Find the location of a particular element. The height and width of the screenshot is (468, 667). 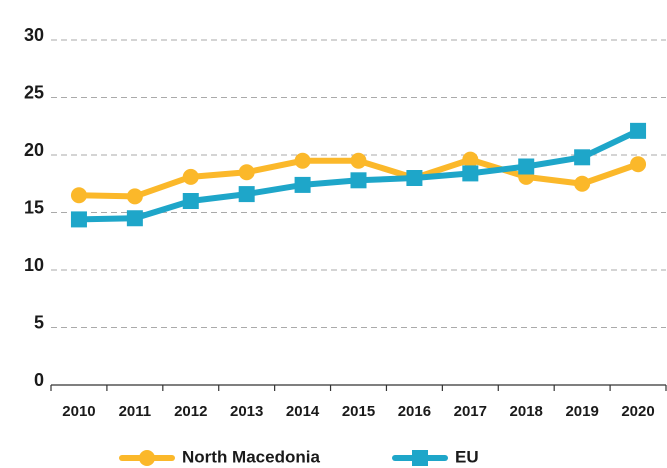

x-tick-label: 2010 is located at coordinates (78, 411).